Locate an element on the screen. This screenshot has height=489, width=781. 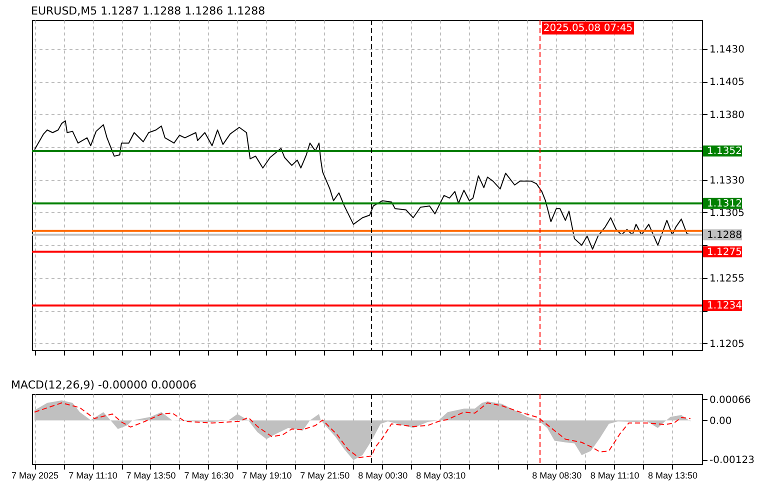
x-tick-label: 8 May 13:50 is located at coordinates (673, 475).